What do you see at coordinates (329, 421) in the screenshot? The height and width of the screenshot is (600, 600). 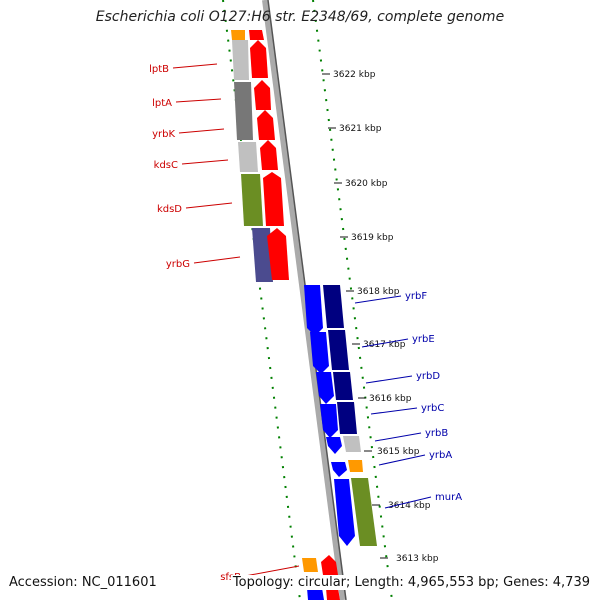 I see `cds-arrow-yrbC` at bounding box center [329, 421].